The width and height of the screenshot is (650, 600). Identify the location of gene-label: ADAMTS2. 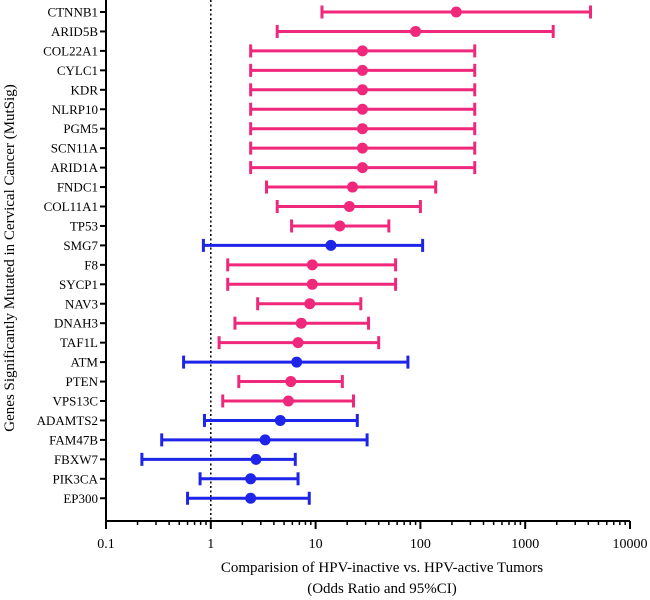
(67, 420).